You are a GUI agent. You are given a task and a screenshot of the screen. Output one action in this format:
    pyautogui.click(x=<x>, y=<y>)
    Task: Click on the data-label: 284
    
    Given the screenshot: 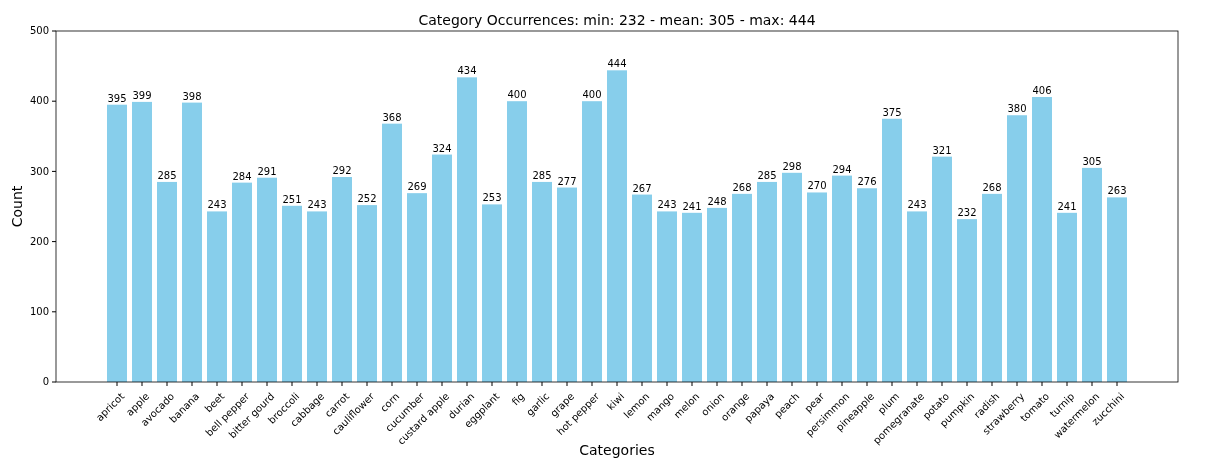 What is the action you would take?
    pyautogui.click(x=242, y=176)
    